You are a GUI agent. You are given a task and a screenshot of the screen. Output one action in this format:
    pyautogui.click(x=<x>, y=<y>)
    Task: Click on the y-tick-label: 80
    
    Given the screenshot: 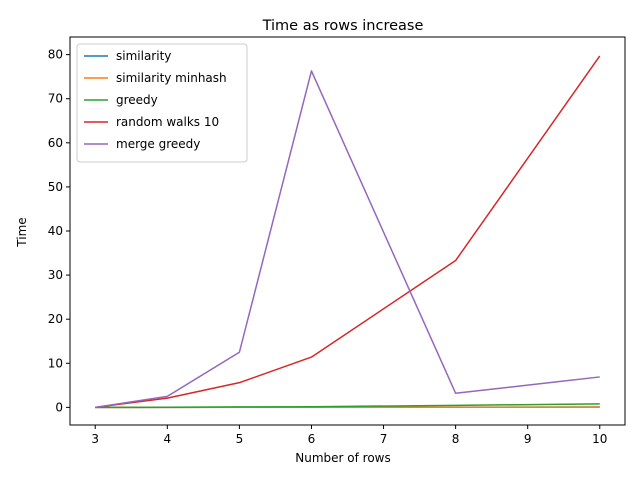 What is the action you would take?
    pyautogui.click(x=55, y=55)
    